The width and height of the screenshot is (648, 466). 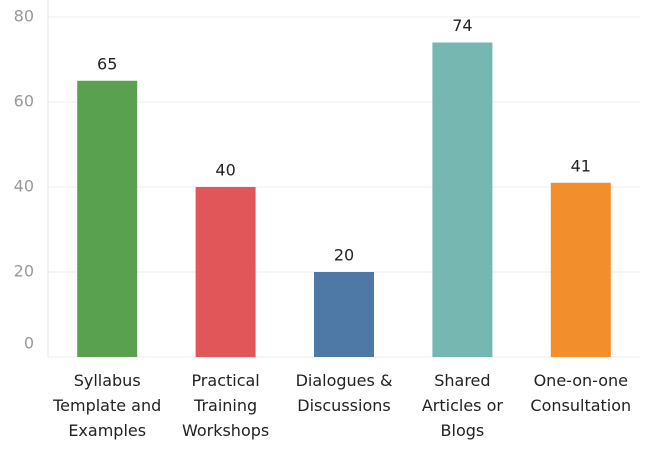 What do you see at coordinates (24, 101) in the screenshot?
I see `y-tick-label: 60` at bounding box center [24, 101].